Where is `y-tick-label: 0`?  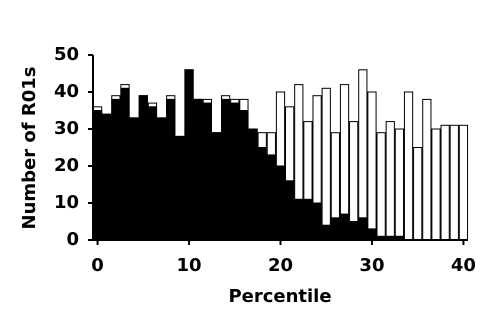
y-tick-label: 0 is located at coordinates (72, 239).